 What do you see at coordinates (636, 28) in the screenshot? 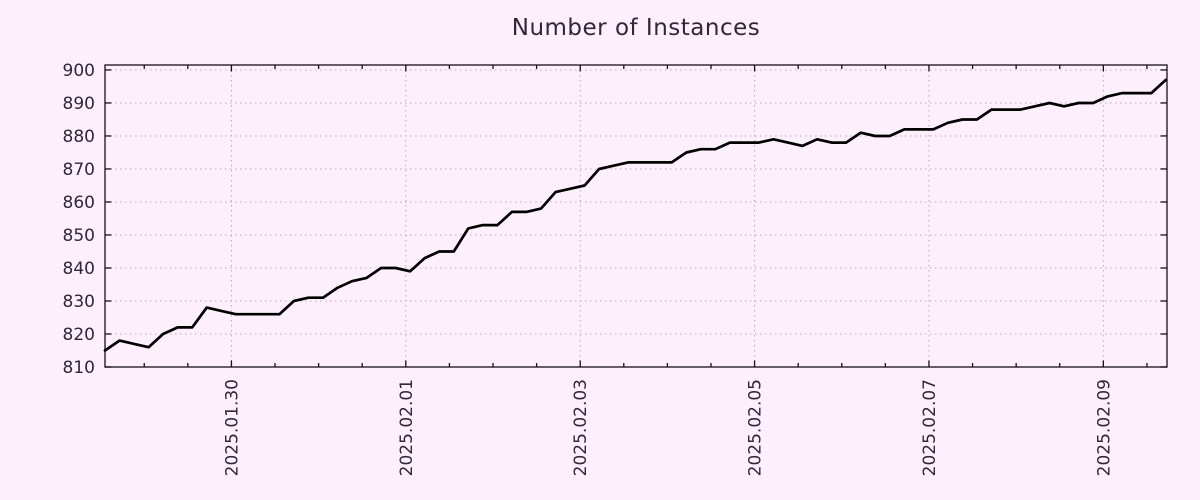
I see `chart-title: Number of Instances` at bounding box center [636, 28].